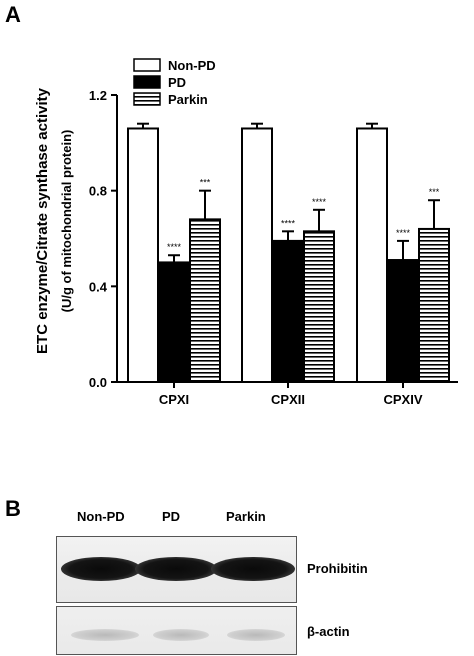 This screenshot has height=656, width=474. What do you see at coordinates (171, 516) in the screenshot?
I see `lane-label-pd: PD` at bounding box center [171, 516].